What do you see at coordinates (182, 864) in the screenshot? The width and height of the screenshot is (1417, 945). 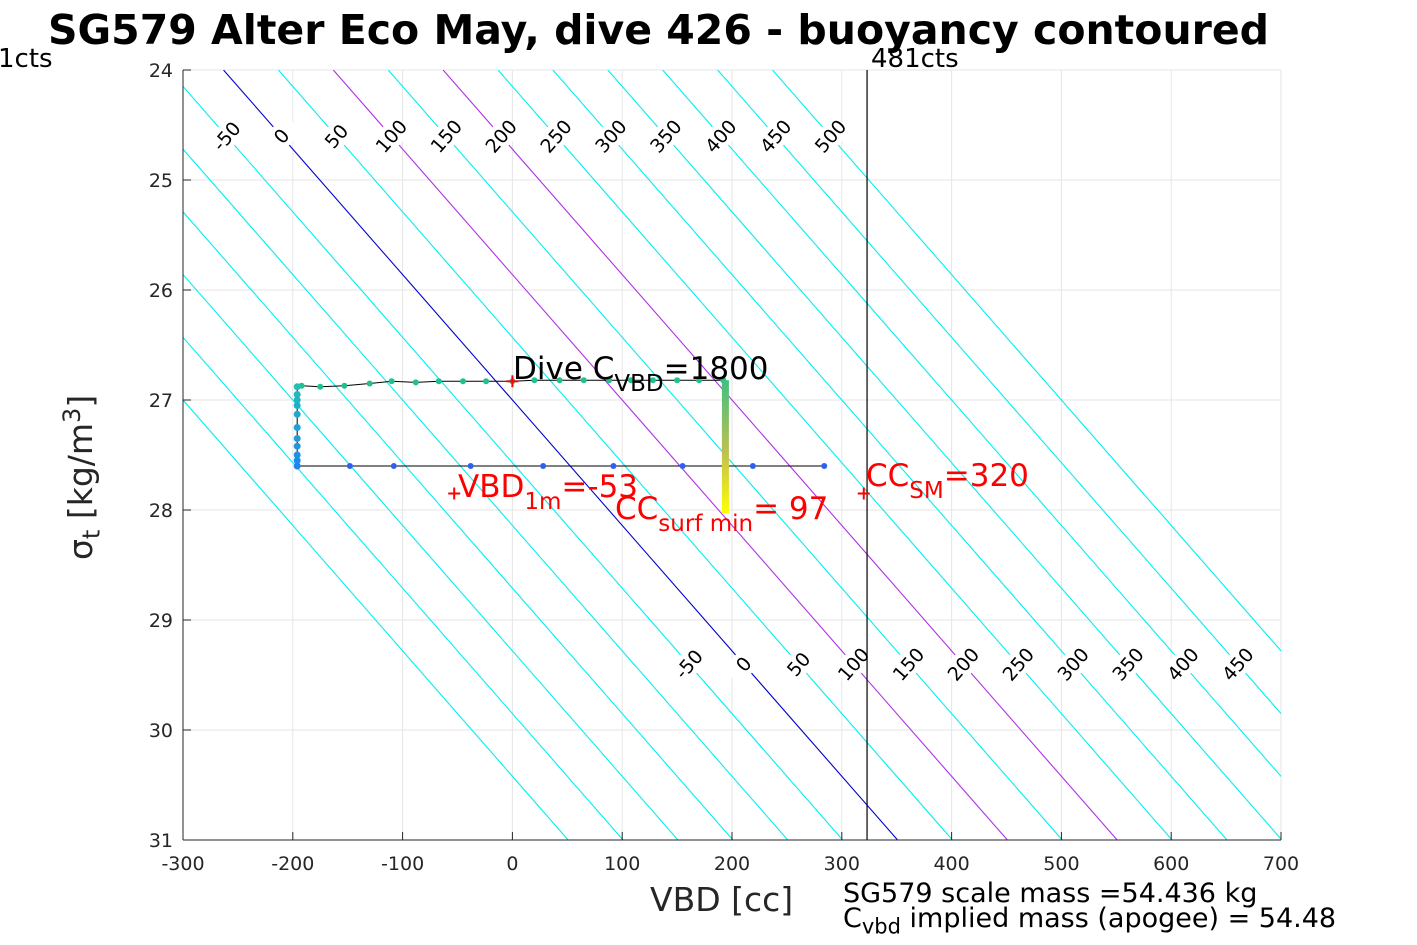 I see `x-tick-label: -300` at bounding box center [182, 864].